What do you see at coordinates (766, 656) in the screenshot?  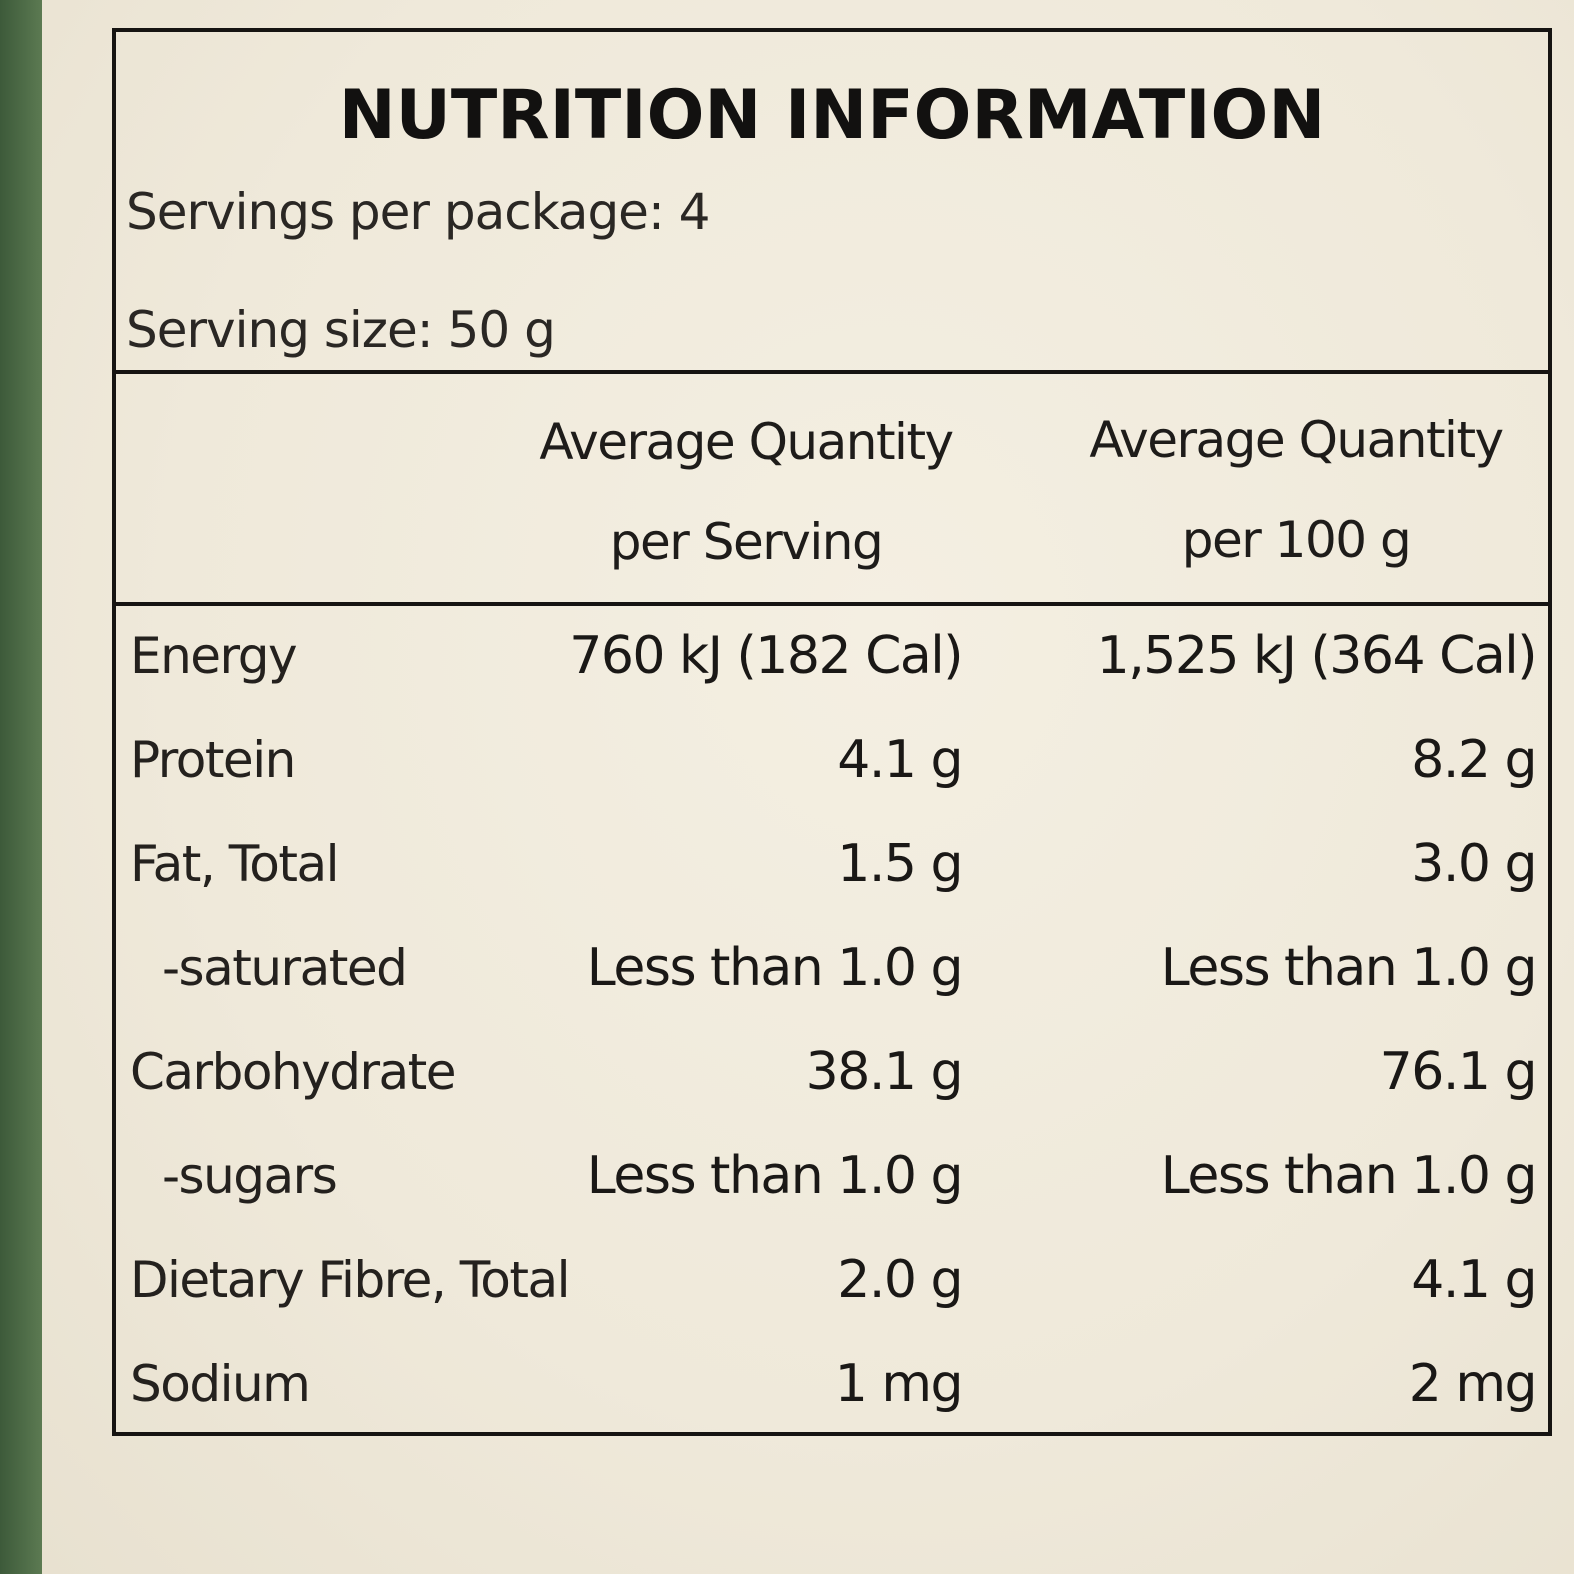 I see `value-per-serving: 760 kJ (182 Cal)` at bounding box center [766, 656].